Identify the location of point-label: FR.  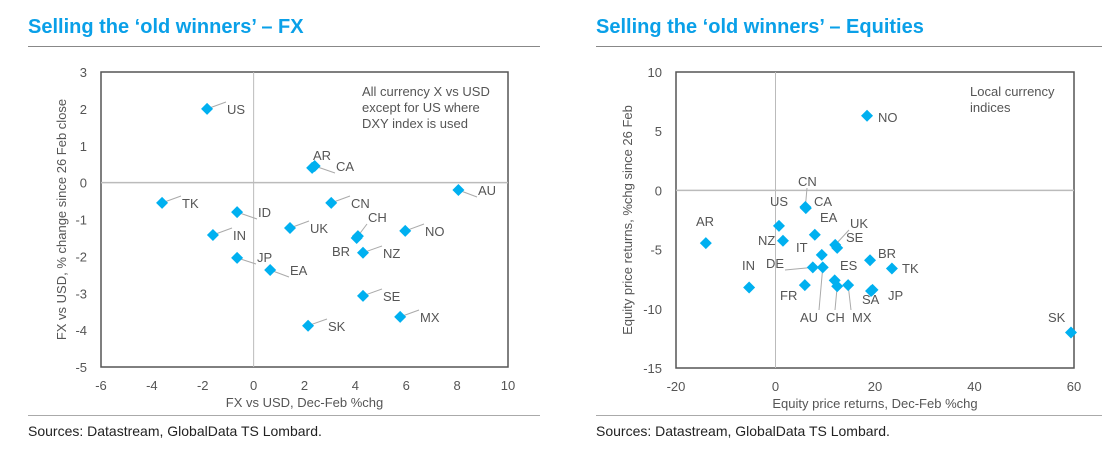
(788, 295).